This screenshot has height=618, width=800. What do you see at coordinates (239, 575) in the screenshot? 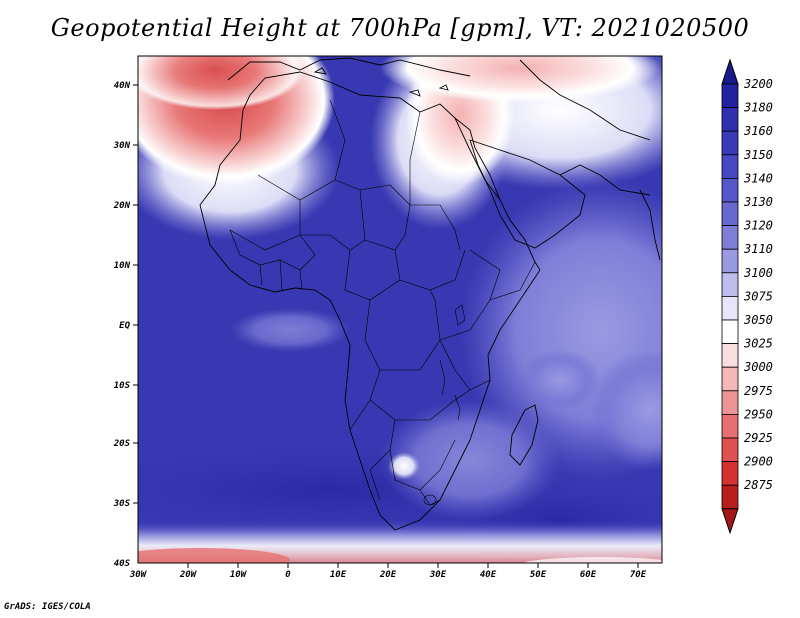
I see `lon-label: 10W` at bounding box center [239, 575].